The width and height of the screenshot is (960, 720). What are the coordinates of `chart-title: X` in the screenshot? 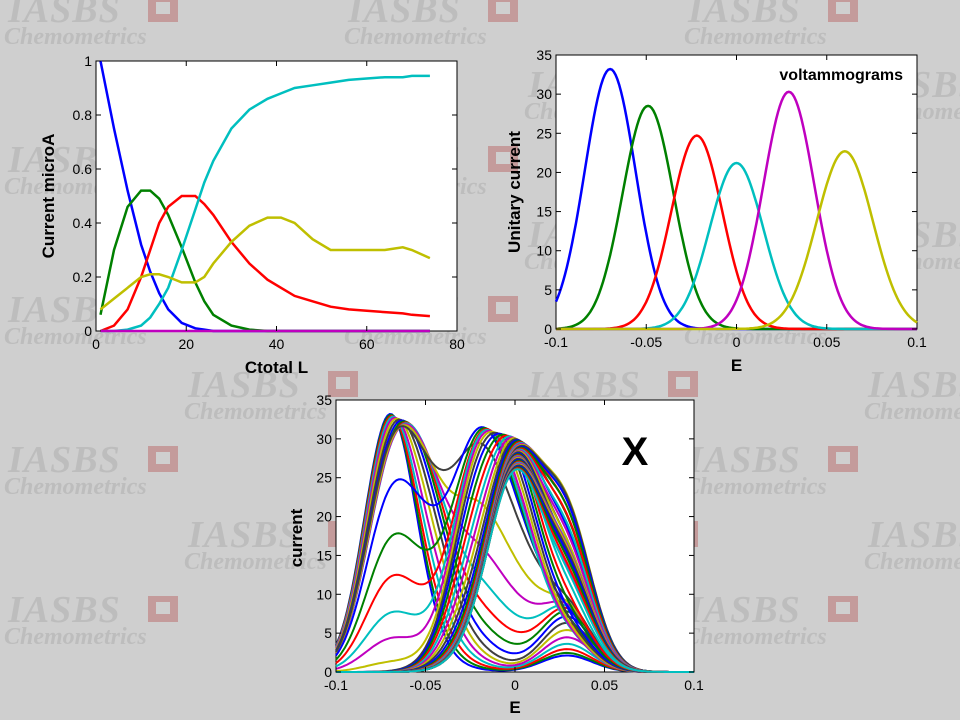 It's located at (635, 452).